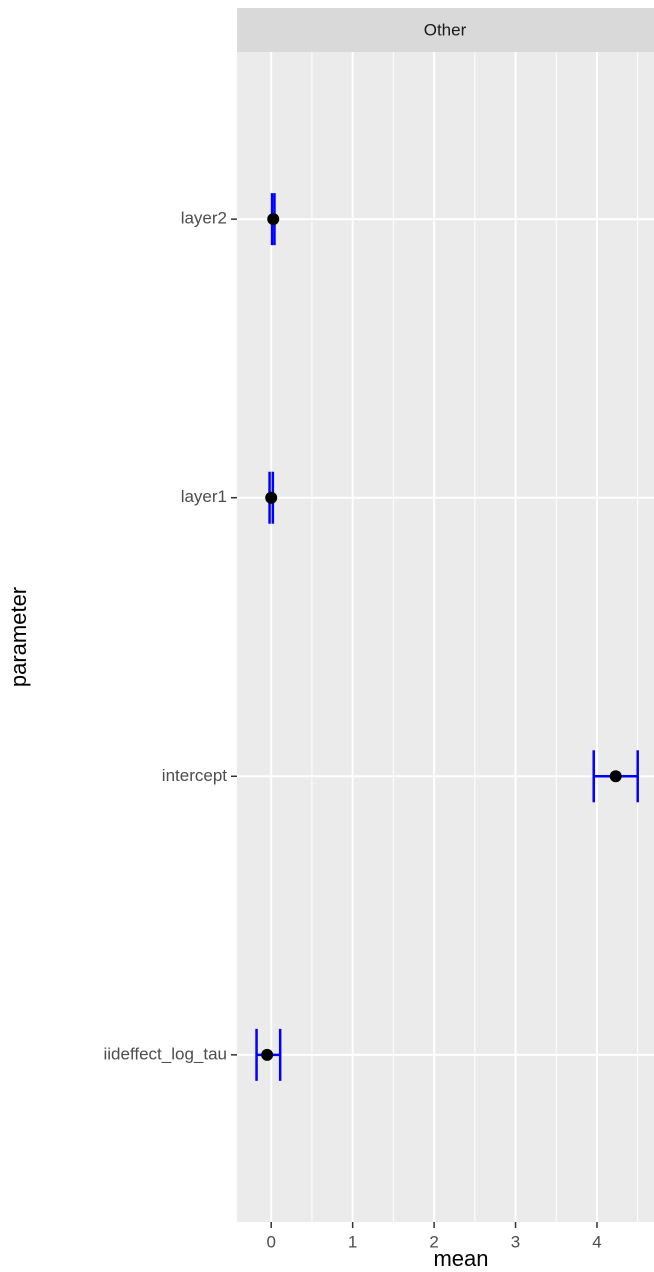  What do you see at coordinates (18, 637) in the screenshot?
I see `y-axis-title: parameter` at bounding box center [18, 637].